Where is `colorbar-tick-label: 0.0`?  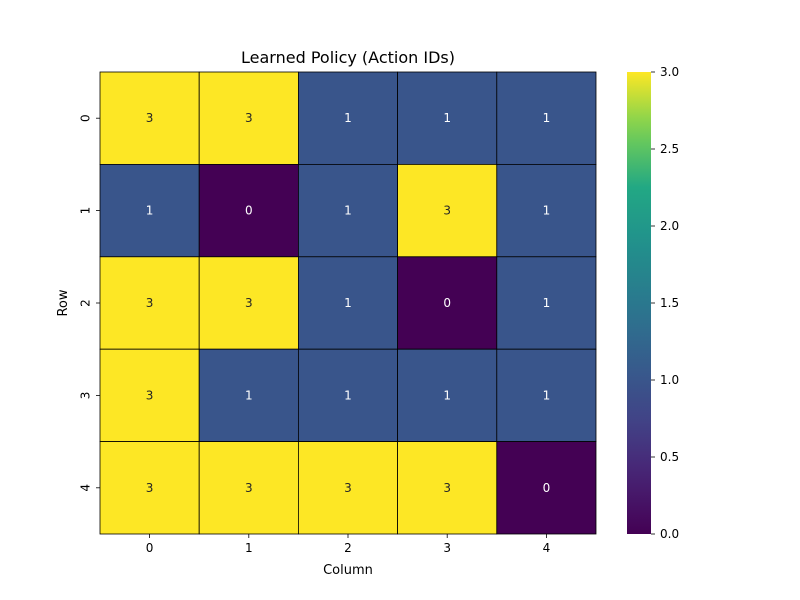
colorbar-tick-label: 0.0 is located at coordinates (669, 534).